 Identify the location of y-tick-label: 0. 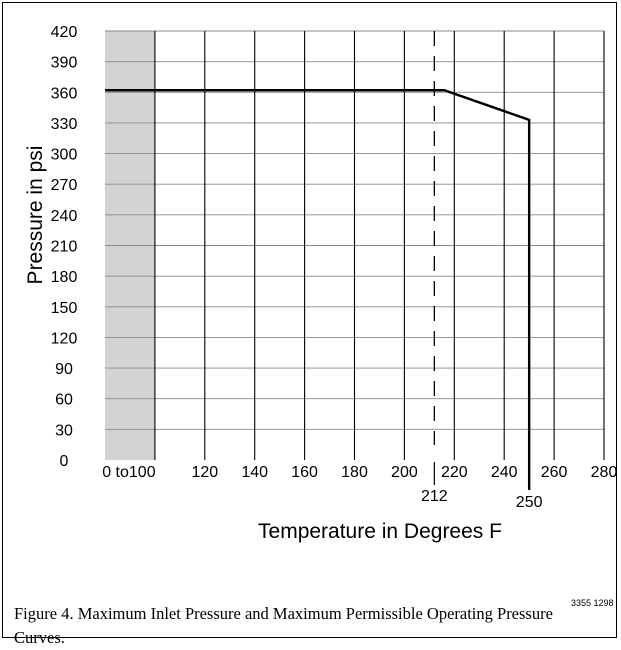
(64, 461).